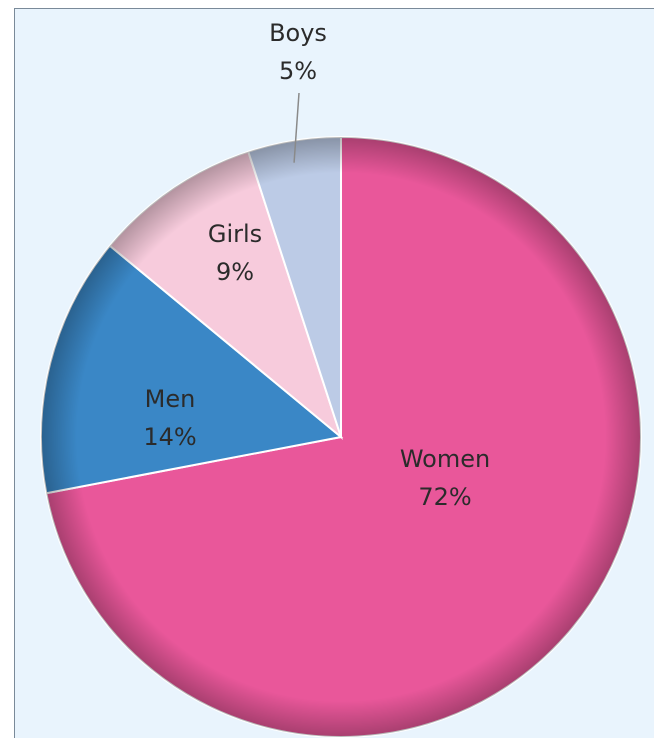 The image size is (660, 741). What do you see at coordinates (235, 253) in the screenshot?
I see `slice-label-girls: Girls 9%` at bounding box center [235, 253].